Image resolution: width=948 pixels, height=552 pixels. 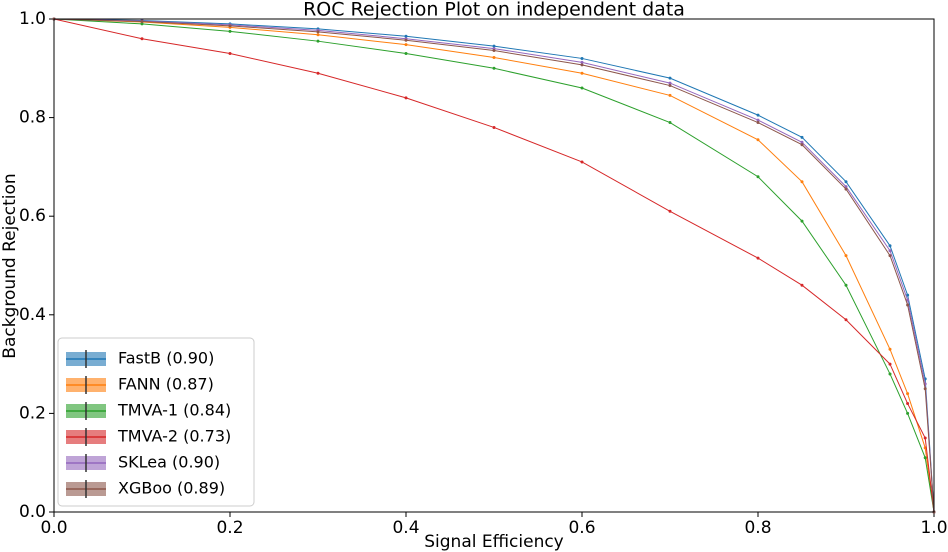 I want to click on x-tick-label: 0.8, so click(x=757, y=528).